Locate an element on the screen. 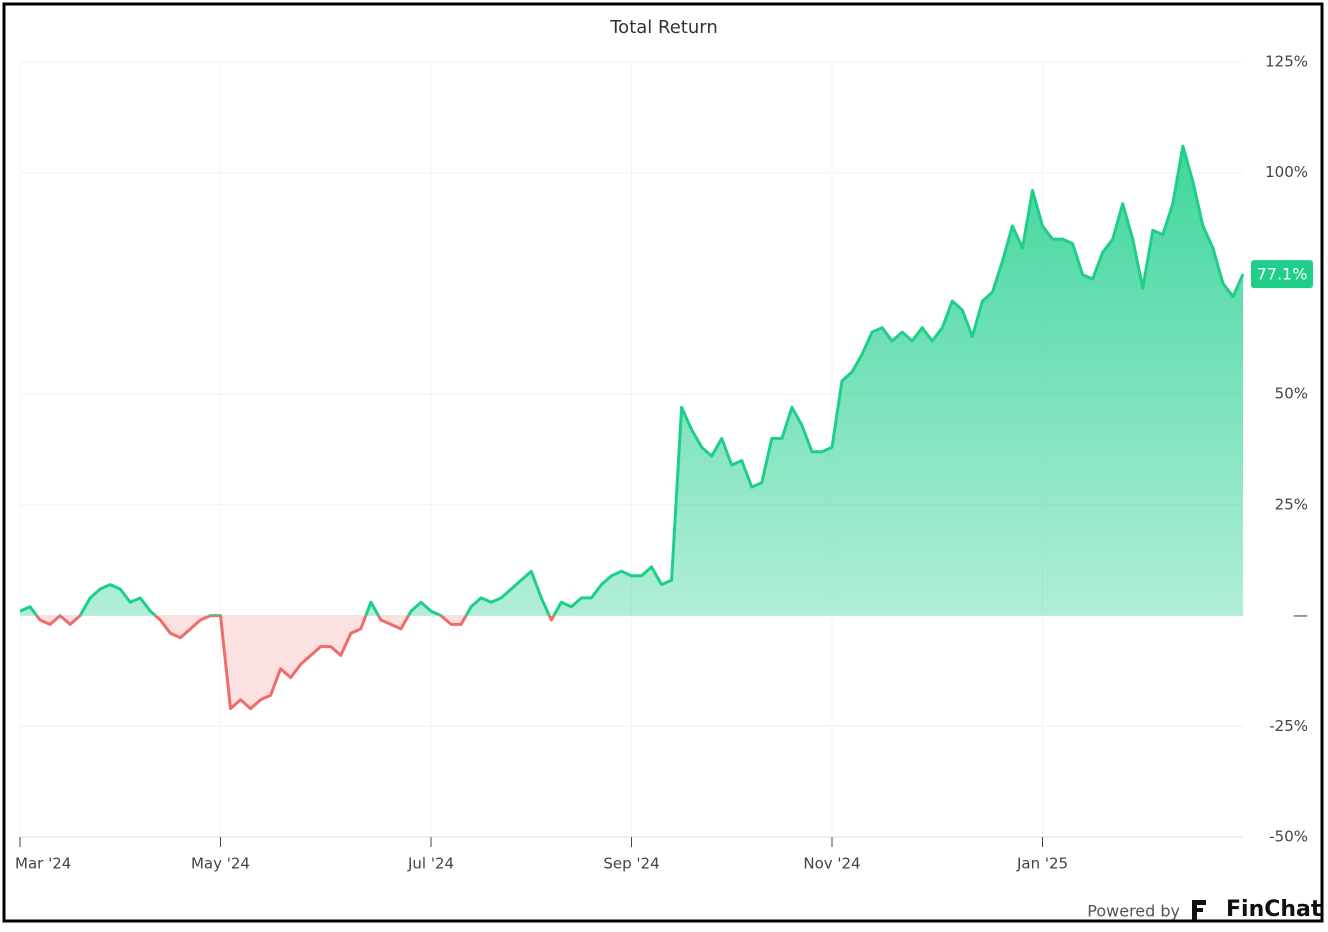 The width and height of the screenshot is (1328, 932). y-tick-label: 50% is located at coordinates (1291, 394).